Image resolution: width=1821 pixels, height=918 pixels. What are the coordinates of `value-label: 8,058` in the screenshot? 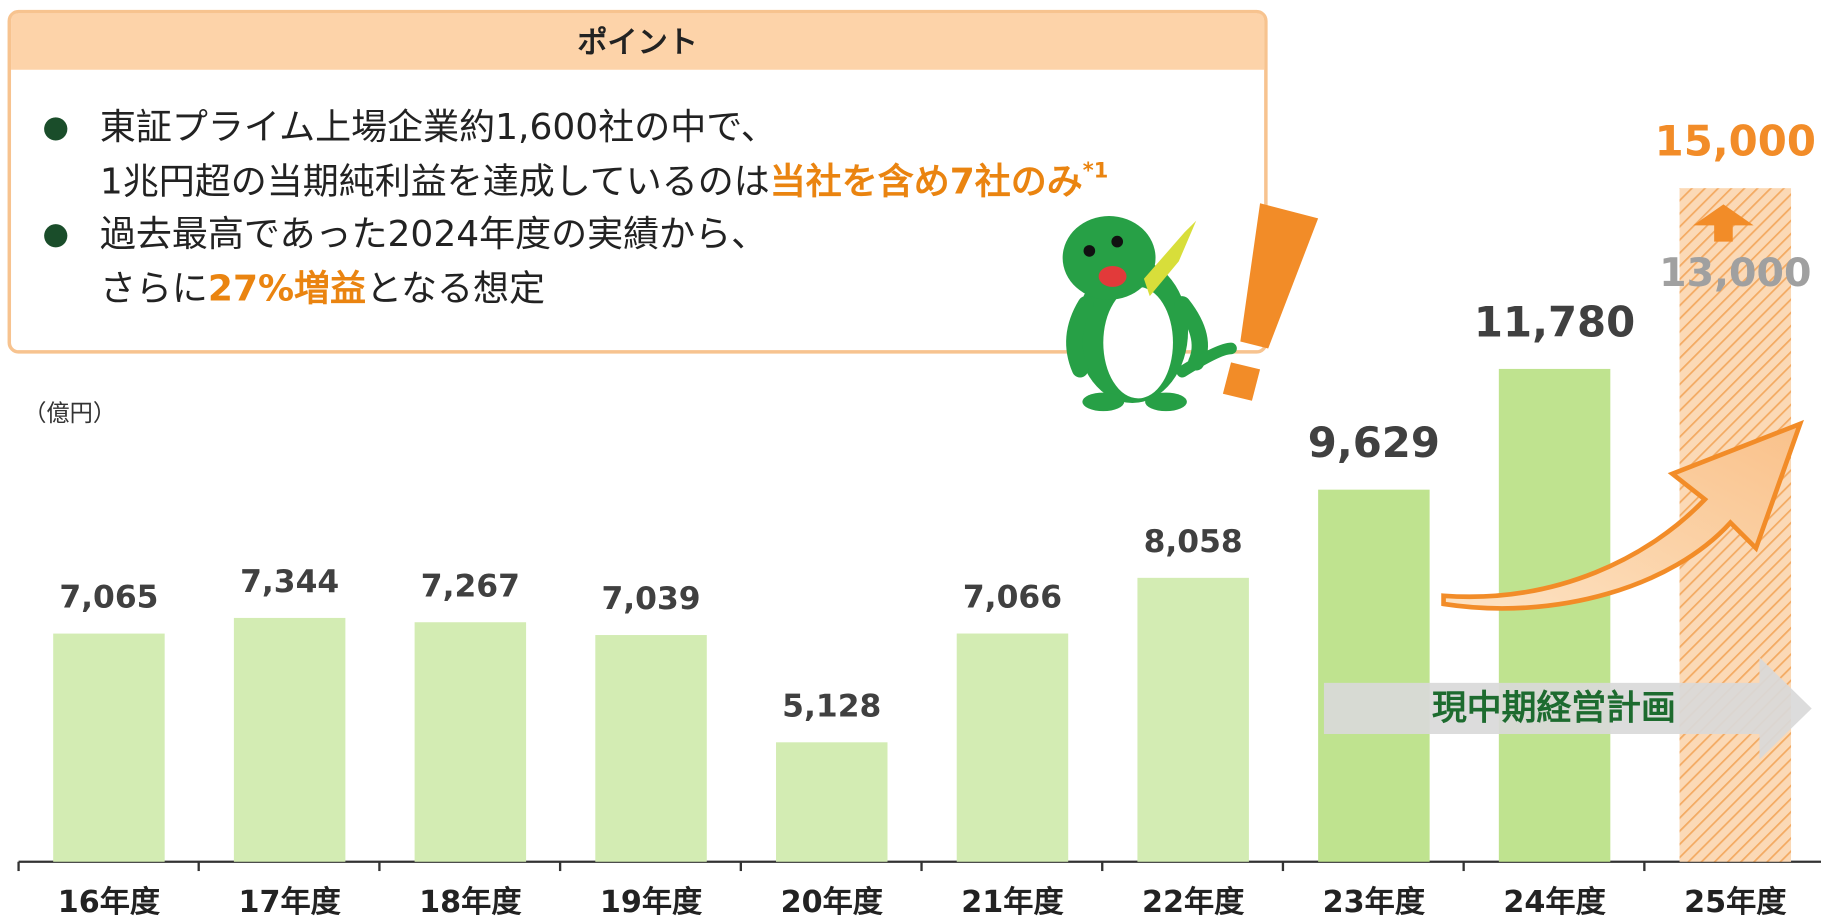 It's located at (1193, 542).